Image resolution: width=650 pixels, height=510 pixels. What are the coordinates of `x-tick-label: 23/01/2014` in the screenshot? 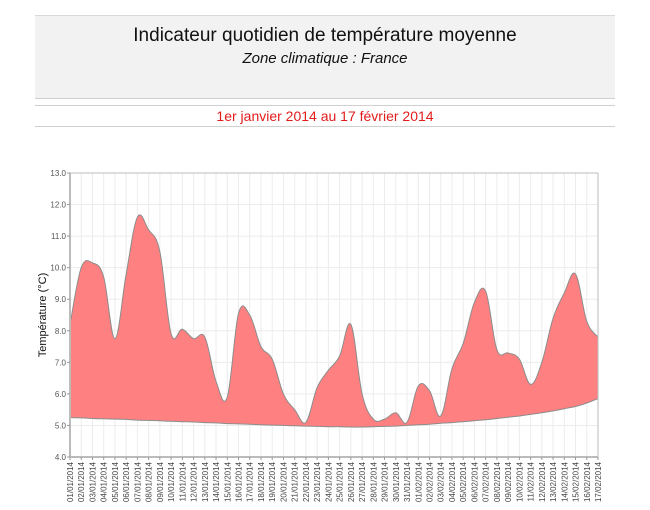 It's located at (317, 481).